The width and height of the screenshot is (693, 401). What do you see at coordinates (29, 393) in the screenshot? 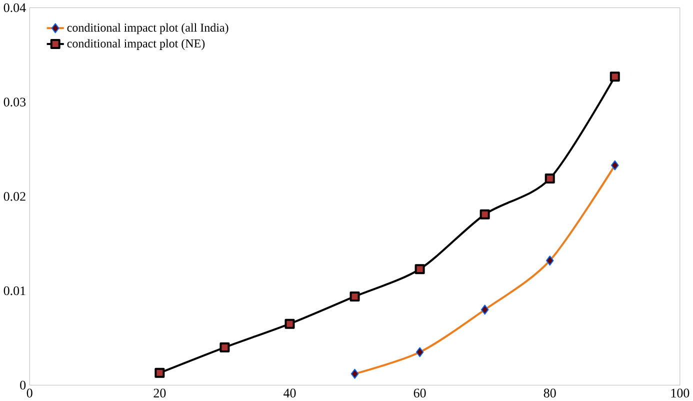
I see `x-tick-label: 0` at bounding box center [29, 393].